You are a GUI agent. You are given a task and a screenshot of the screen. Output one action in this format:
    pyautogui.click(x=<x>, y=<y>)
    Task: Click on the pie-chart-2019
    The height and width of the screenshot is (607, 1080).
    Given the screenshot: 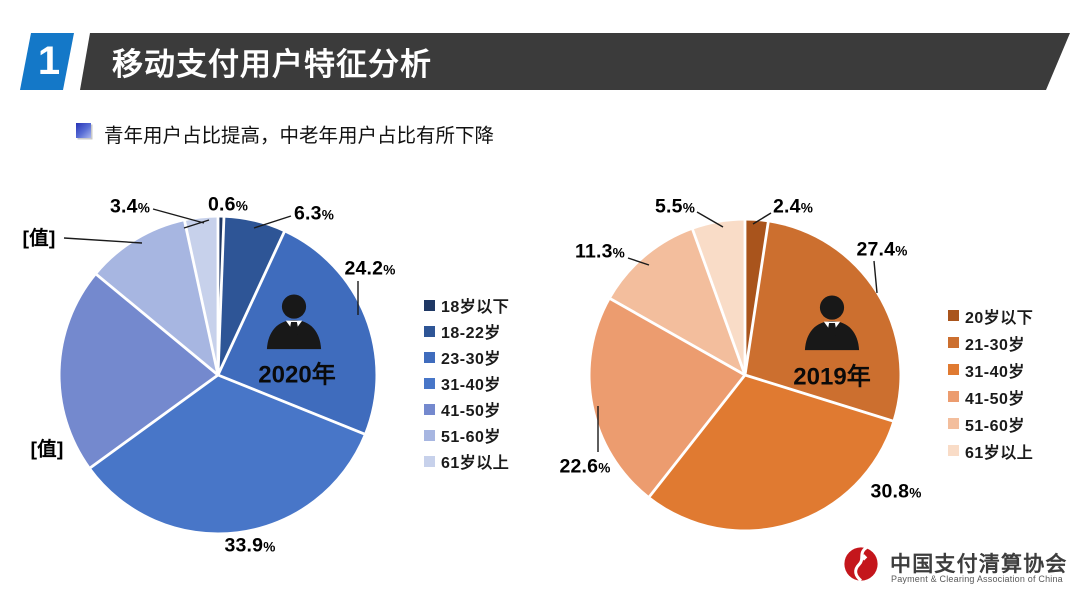 What is the action you would take?
    pyautogui.click(x=745, y=375)
    